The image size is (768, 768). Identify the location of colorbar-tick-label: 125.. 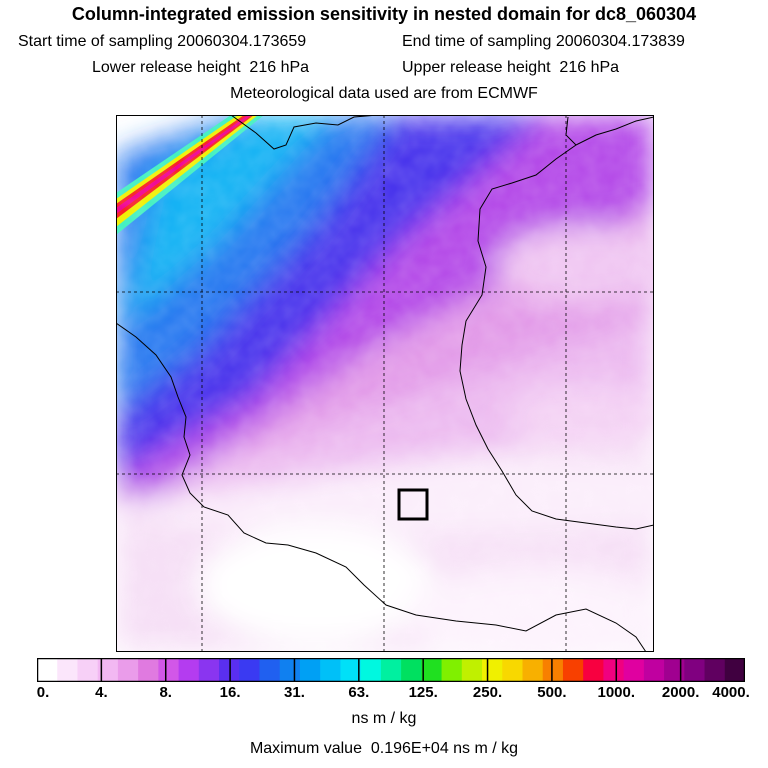
(423, 692).